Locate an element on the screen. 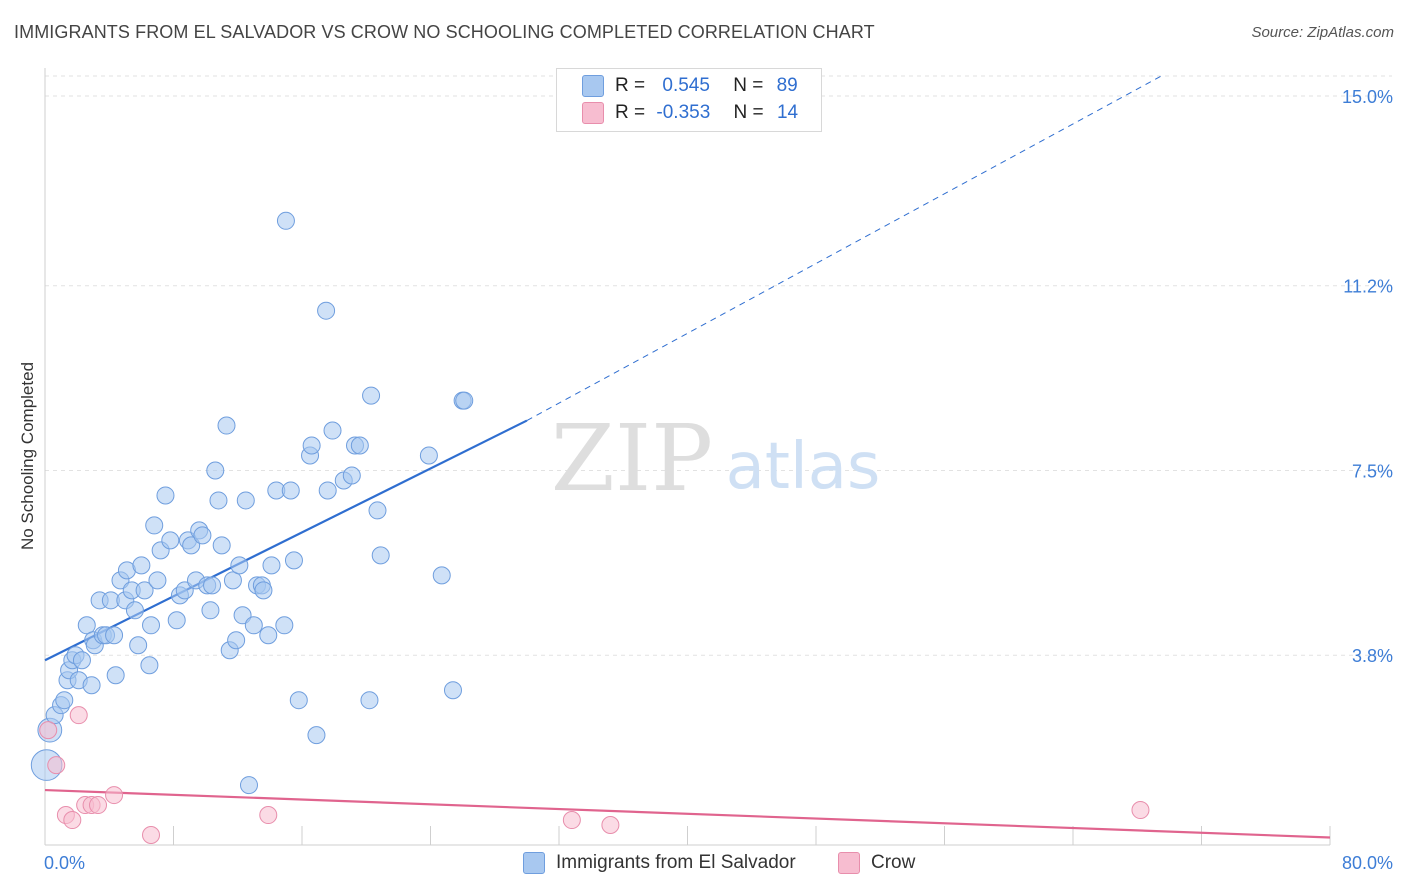 Image resolution: width=1406 pixels, height=892 pixels. correlation-legend: R = 0.545 N = 89 R = -0.353 N = 14 is located at coordinates (689, 100).